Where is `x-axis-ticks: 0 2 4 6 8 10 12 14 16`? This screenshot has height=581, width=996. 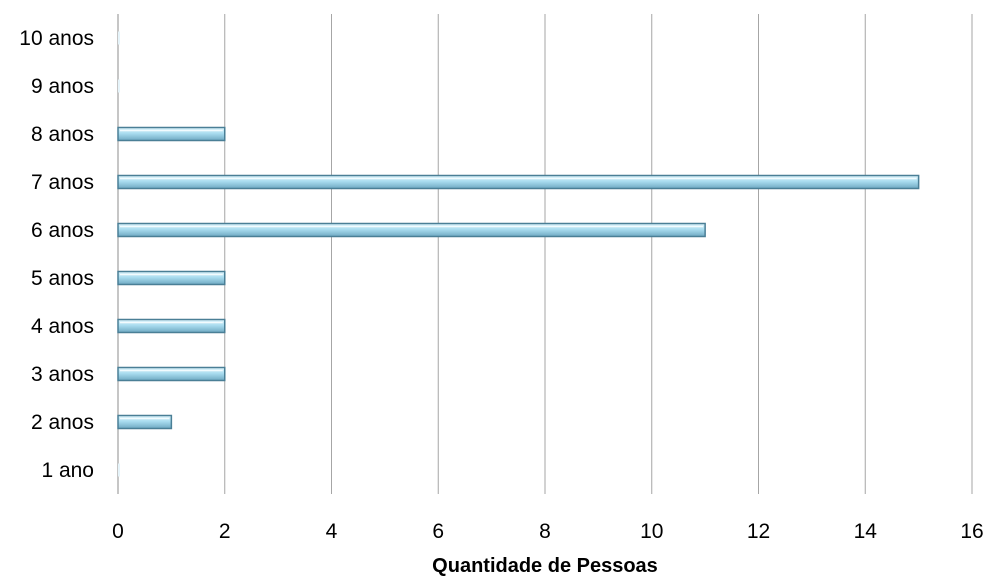 x-axis-ticks: 0 2 4 6 8 10 12 14 16 is located at coordinates (548, 531).